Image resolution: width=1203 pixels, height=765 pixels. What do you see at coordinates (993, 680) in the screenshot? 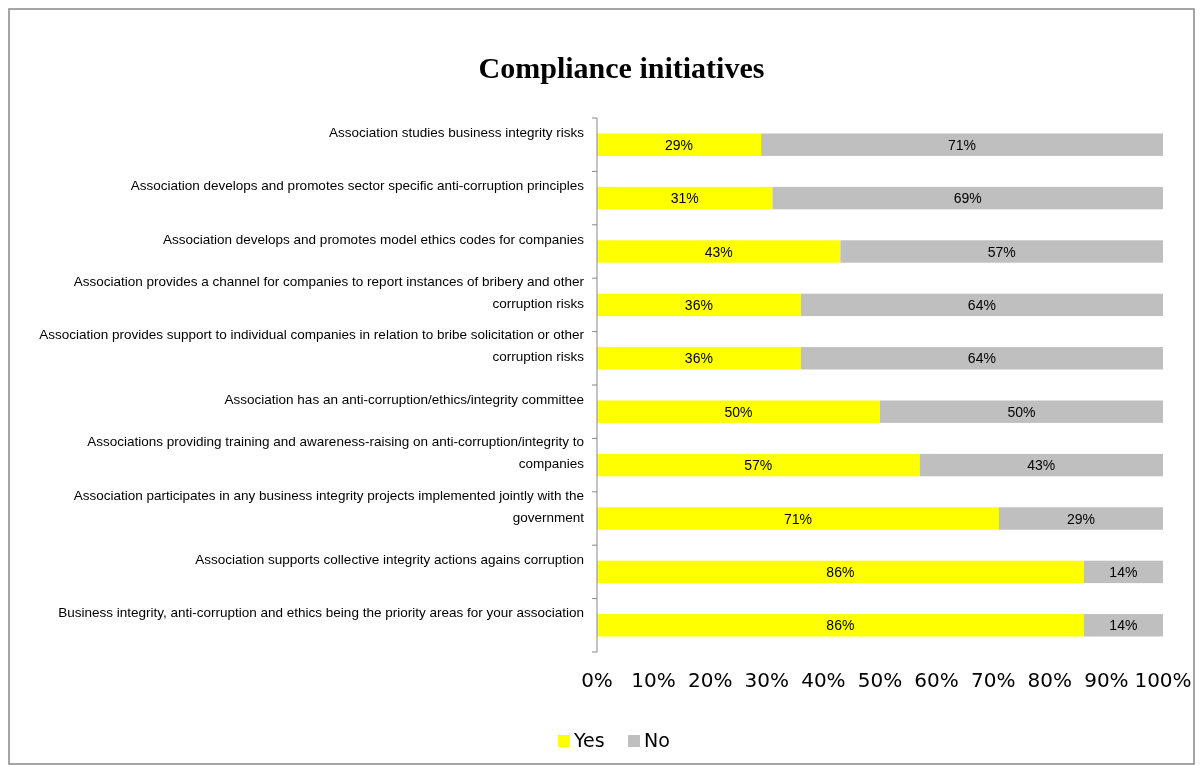
I see `x-tick-label: 70%` at bounding box center [993, 680].